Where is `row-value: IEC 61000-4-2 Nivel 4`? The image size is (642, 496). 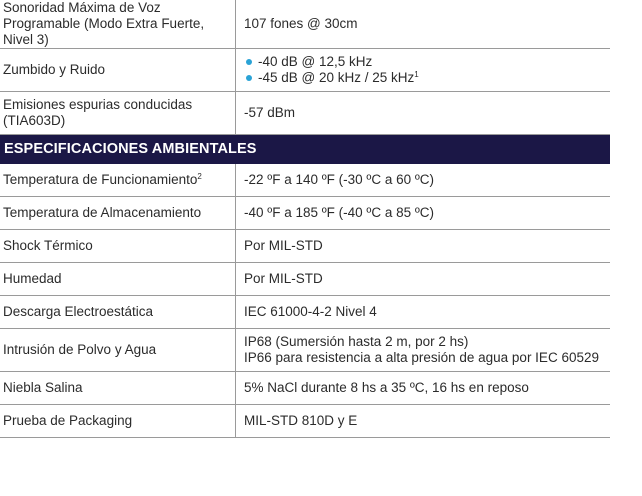
row-value: IEC 61000-4-2 Nivel 4 is located at coordinates (422, 312).